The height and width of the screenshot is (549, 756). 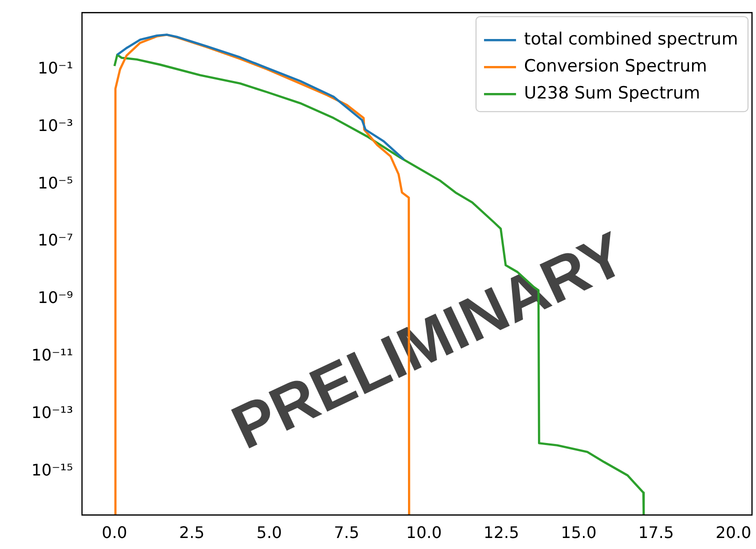 What do you see at coordinates (52, 470) in the screenshot?
I see `y-tick-label: 10⁻¹⁵` at bounding box center [52, 470].